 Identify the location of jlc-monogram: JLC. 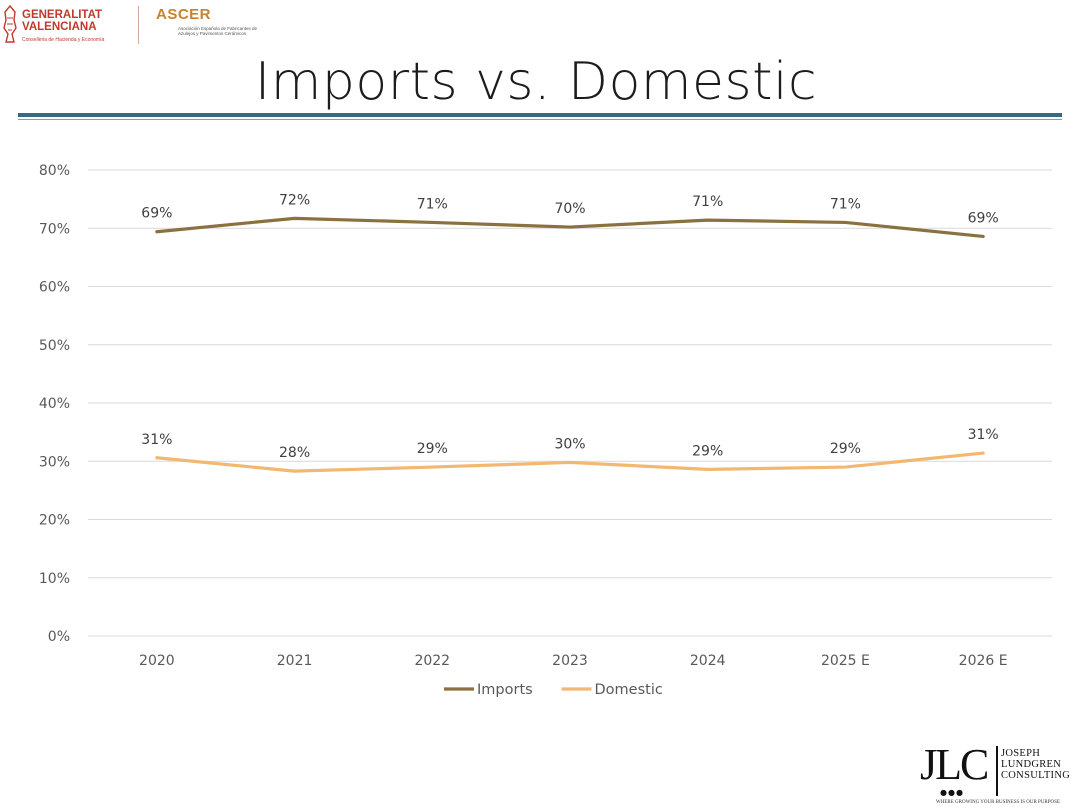
(954, 764).